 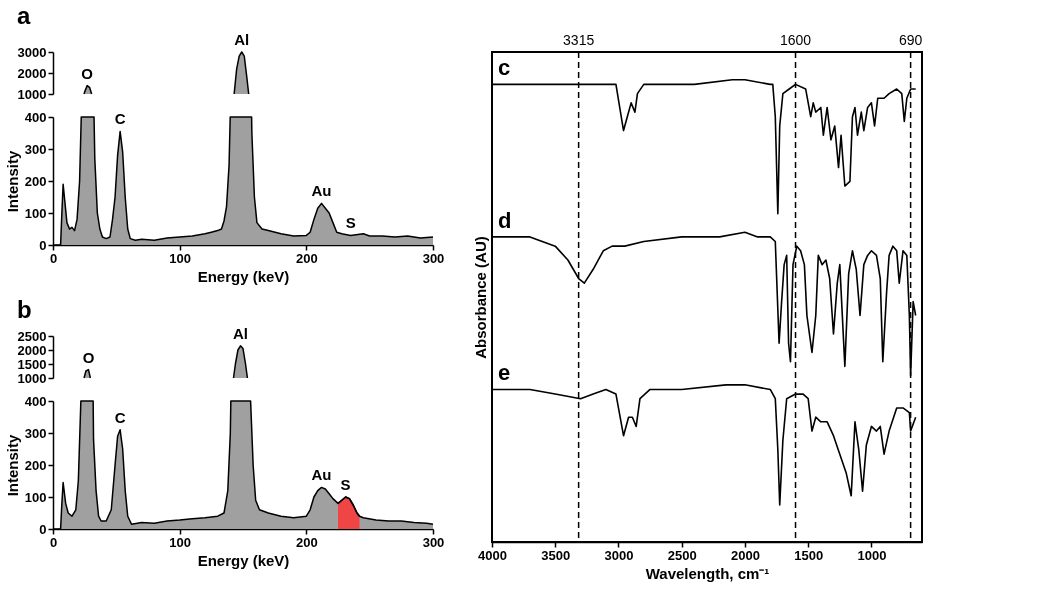 I want to click on y-tick-label: 3000, so click(x=32, y=52).